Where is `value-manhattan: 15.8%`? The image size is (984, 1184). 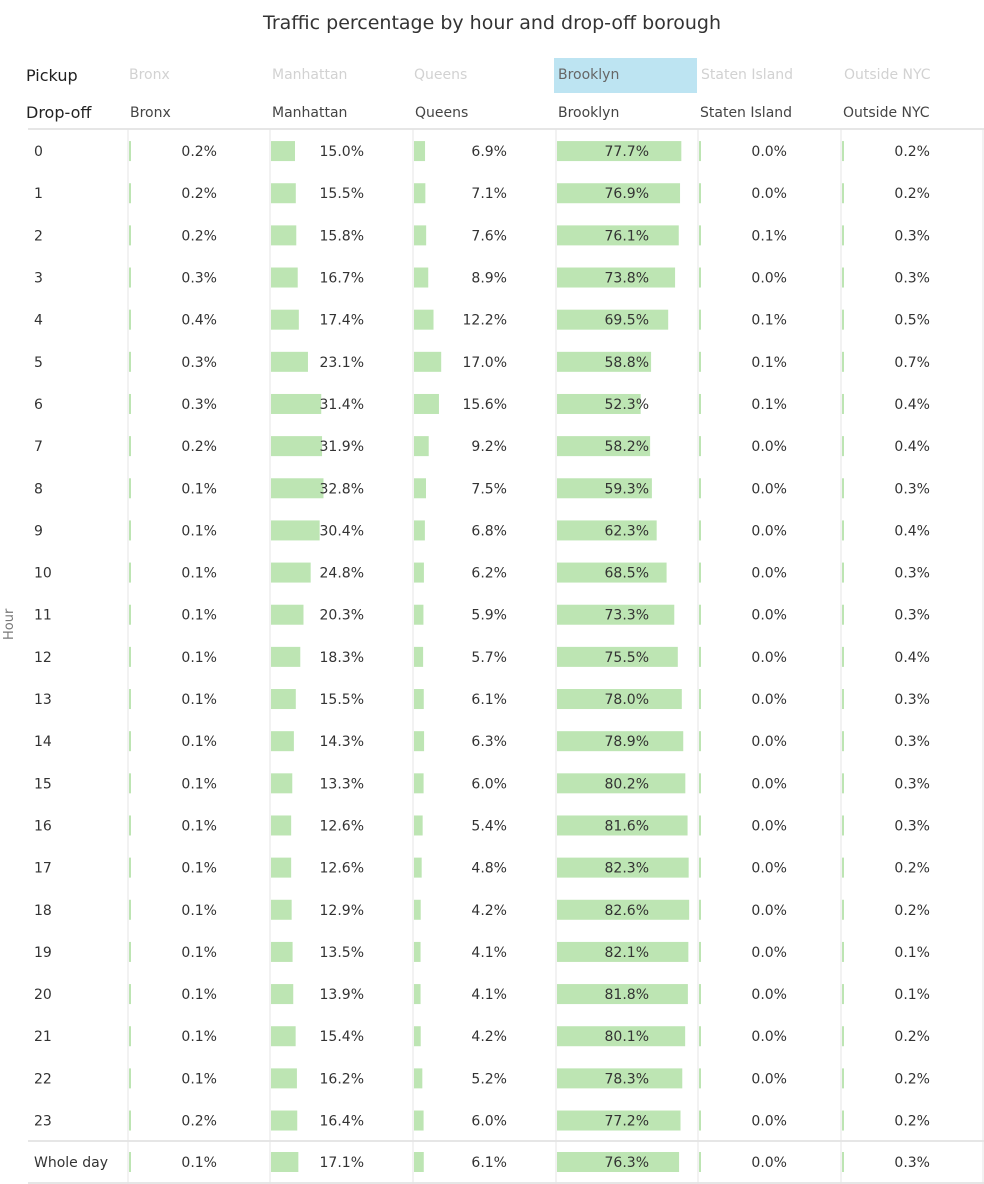 value-manhattan: 15.8% is located at coordinates (342, 236).